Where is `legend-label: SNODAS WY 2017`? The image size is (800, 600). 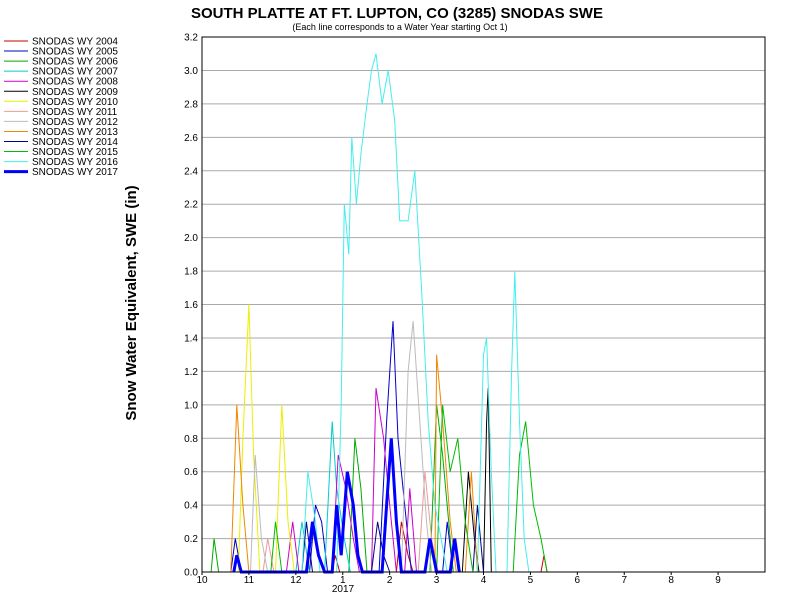 legend-label: SNODAS WY 2017 is located at coordinates (75, 172).